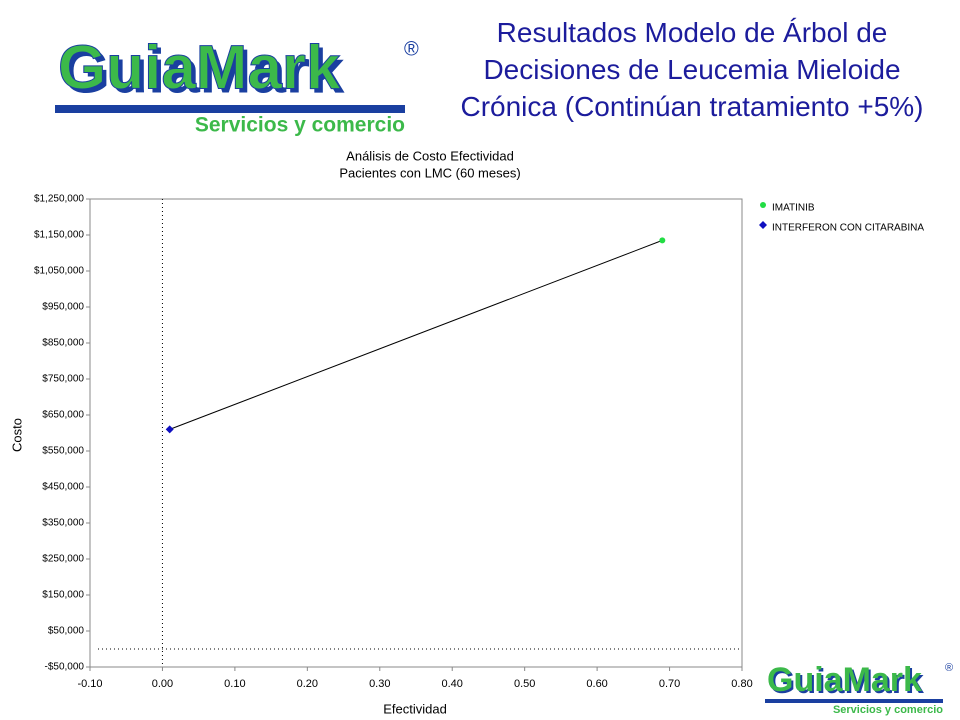  Describe the element at coordinates (89, 684) in the screenshot. I see `x-tick-label: -0.10` at that location.